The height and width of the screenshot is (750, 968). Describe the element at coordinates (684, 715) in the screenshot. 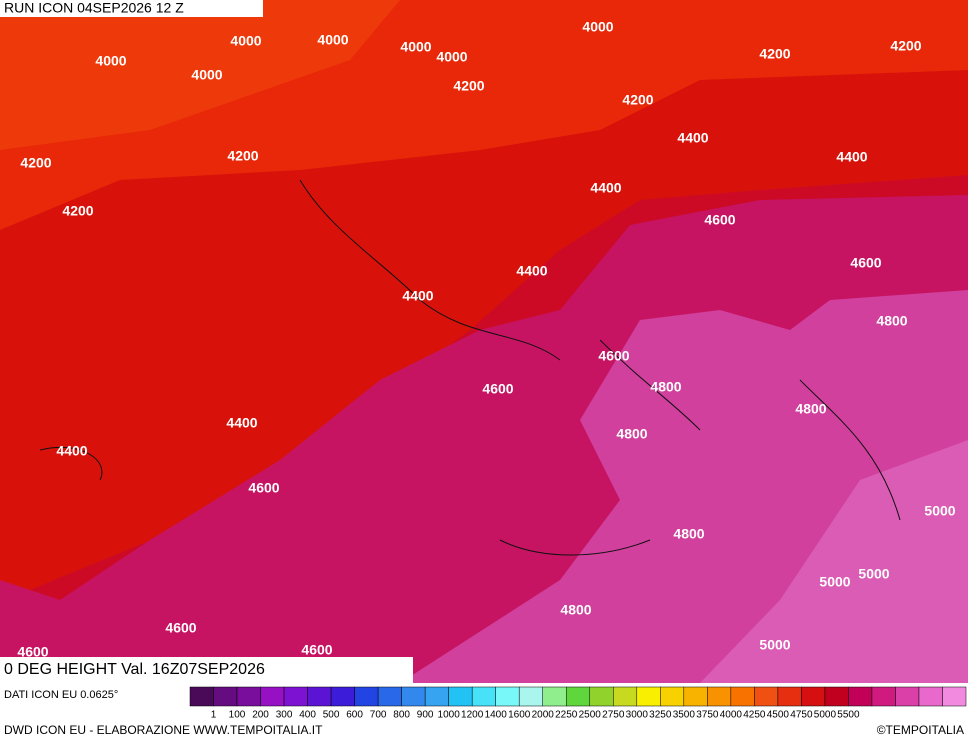

I see `colorbar-label: 3500` at that location.